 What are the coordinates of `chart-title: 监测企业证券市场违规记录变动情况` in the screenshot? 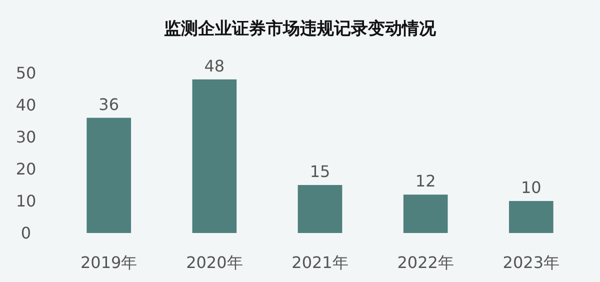 It's located at (300, 29).